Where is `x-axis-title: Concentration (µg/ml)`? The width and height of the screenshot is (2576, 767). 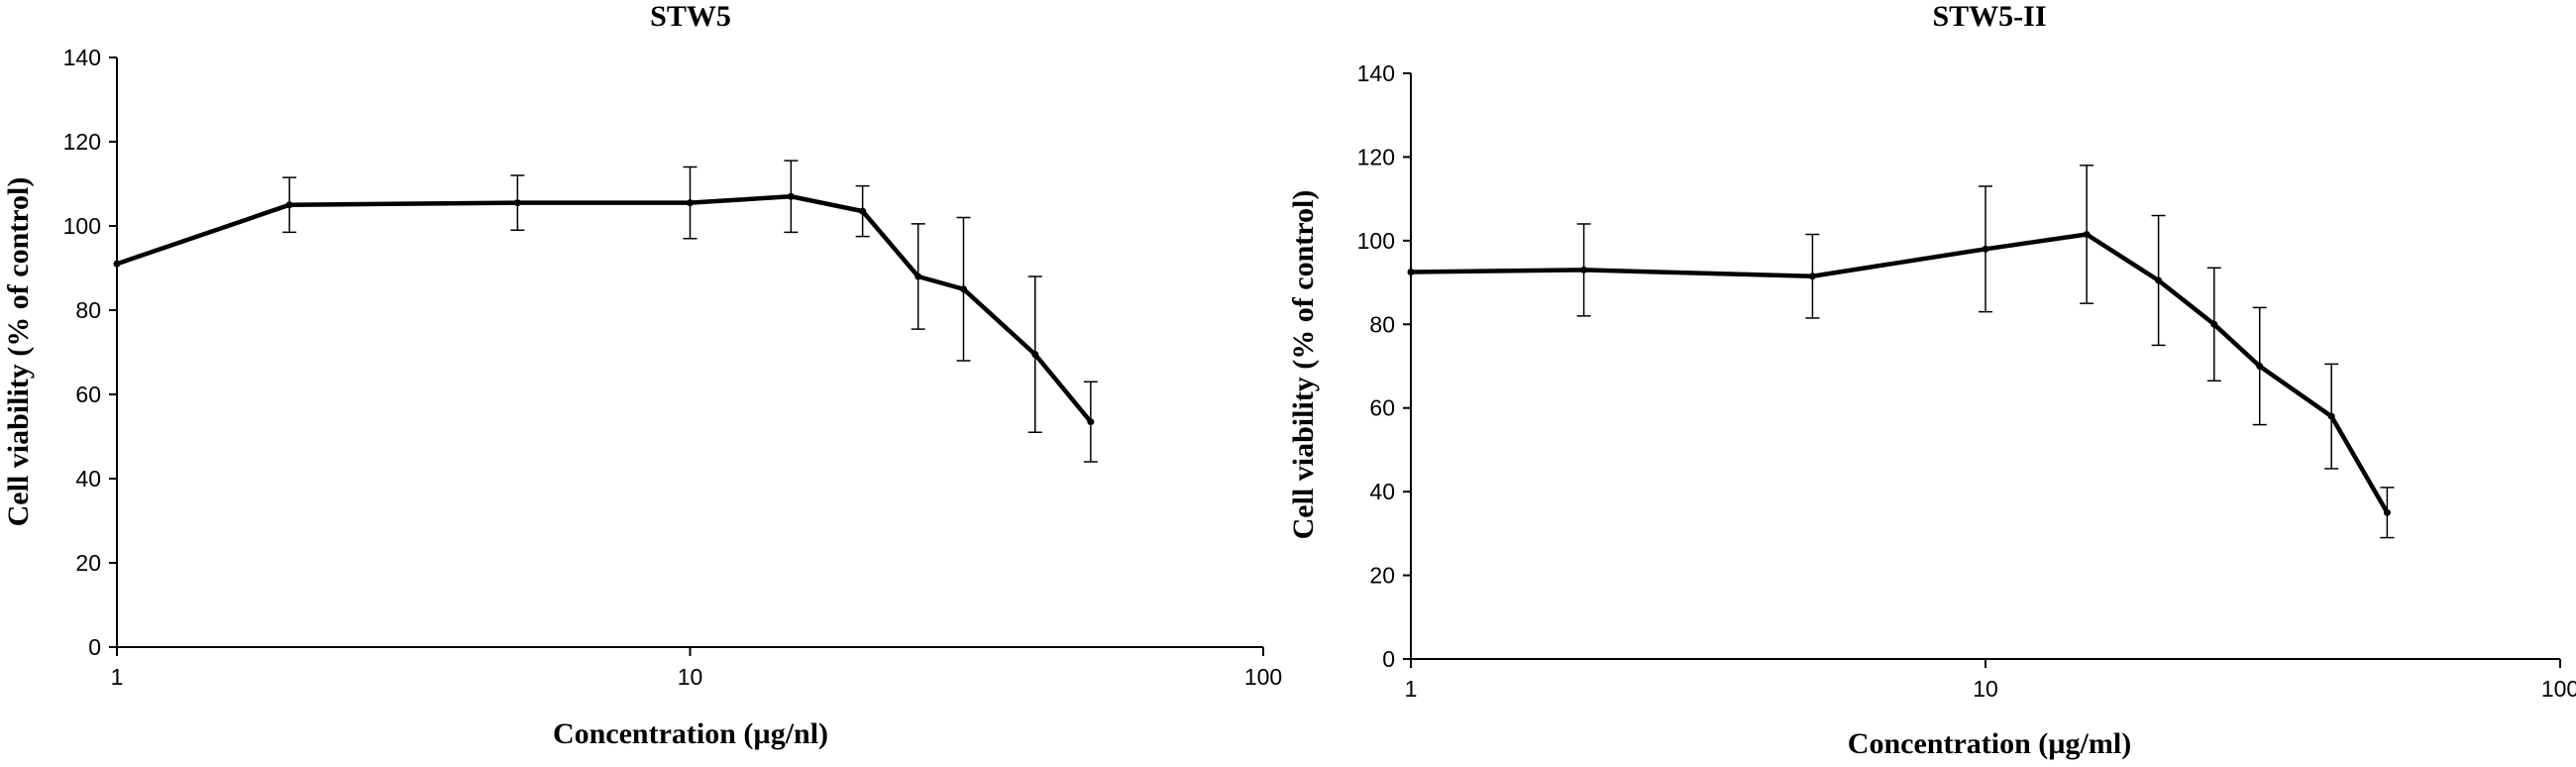
x-axis-title: Concentration (µg/ml) is located at coordinates (1989, 743).